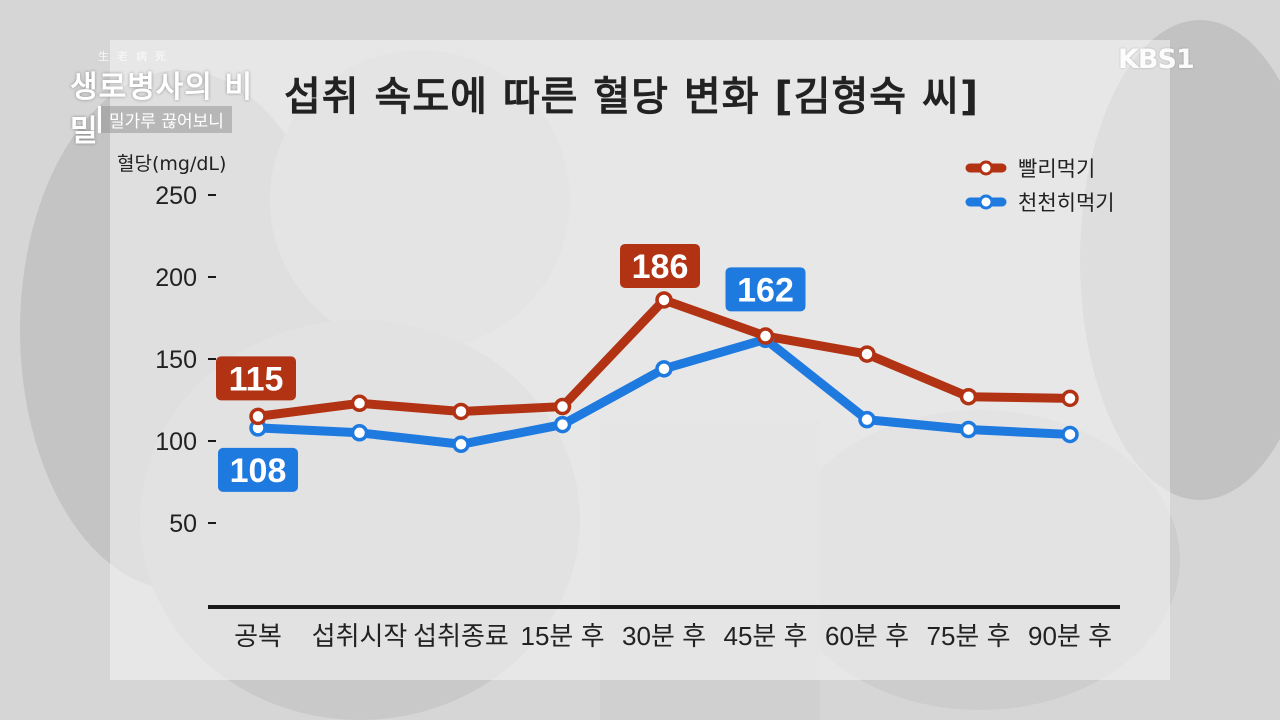 The width and height of the screenshot is (1280, 720). Describe the element at coordinates (258, 636) in the screenshot. I see `x-tick-label: 공복` at that location.